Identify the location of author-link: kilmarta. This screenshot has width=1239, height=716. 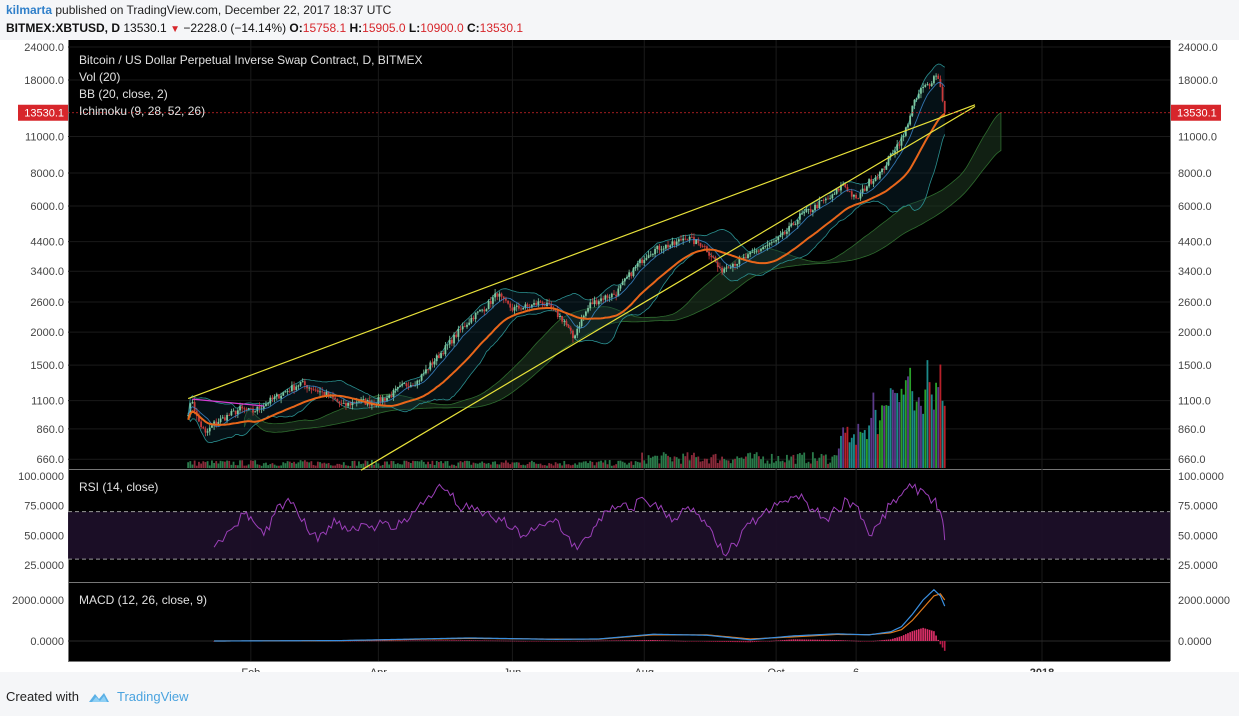
(29, 10).